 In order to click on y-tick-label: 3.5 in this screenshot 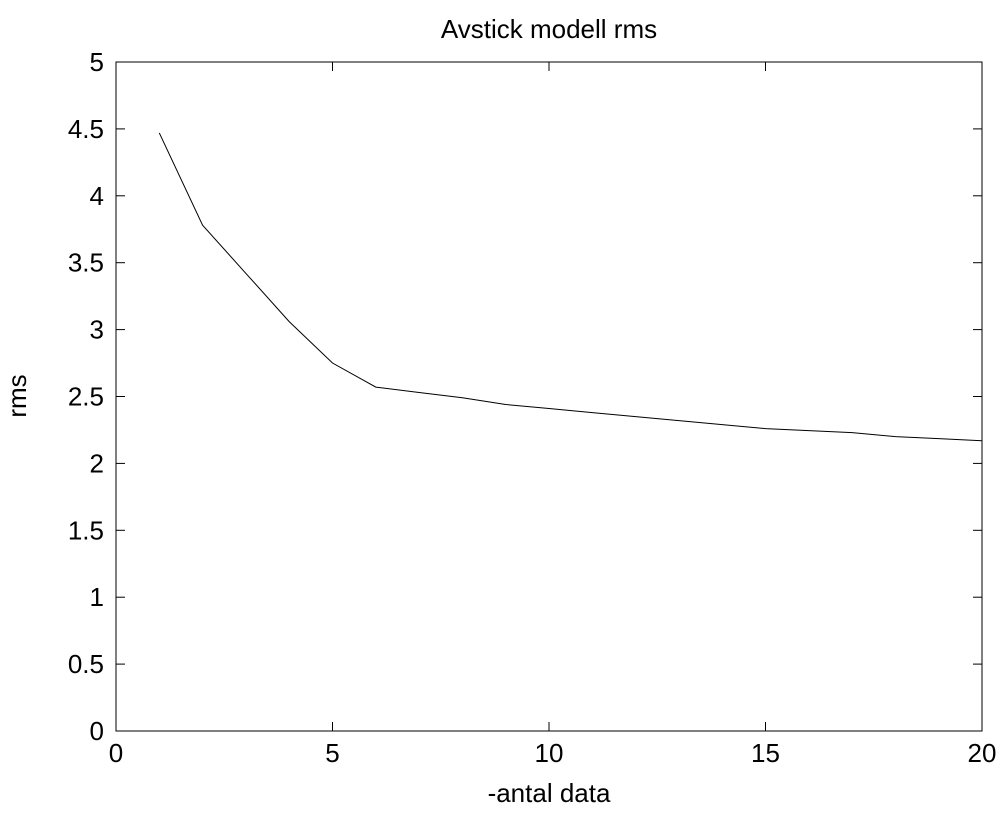, I will do `click(86, 263)`.